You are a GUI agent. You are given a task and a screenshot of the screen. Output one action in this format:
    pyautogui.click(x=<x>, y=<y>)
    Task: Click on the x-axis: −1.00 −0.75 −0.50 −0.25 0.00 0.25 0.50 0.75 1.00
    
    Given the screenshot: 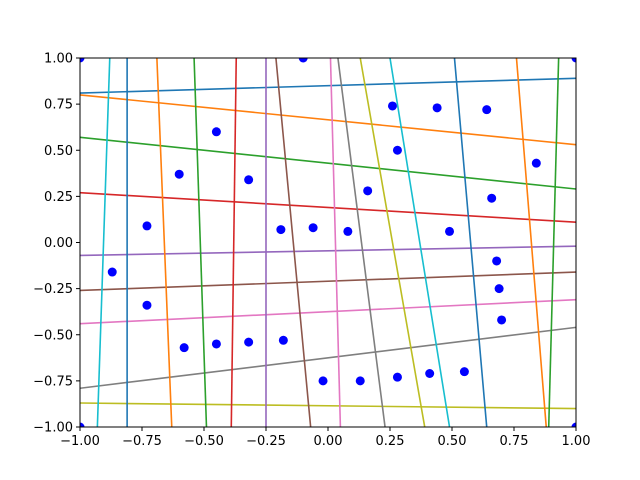 What is the action you would take?
    pyautogui.click(x=325, y=438)
    